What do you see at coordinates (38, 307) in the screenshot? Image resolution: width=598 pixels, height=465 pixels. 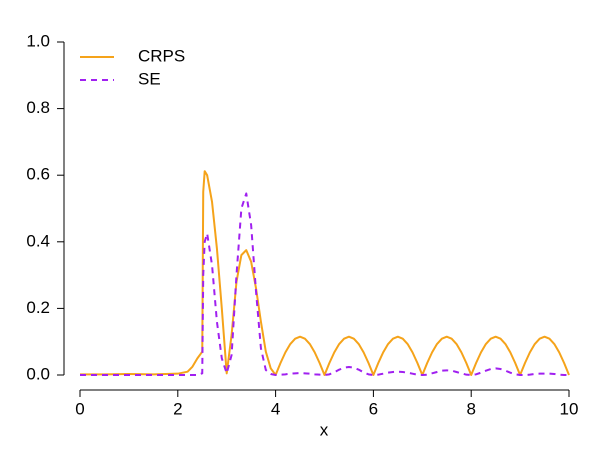 I see `y-tick-label: 0.2` at bounding box center [38, 307].